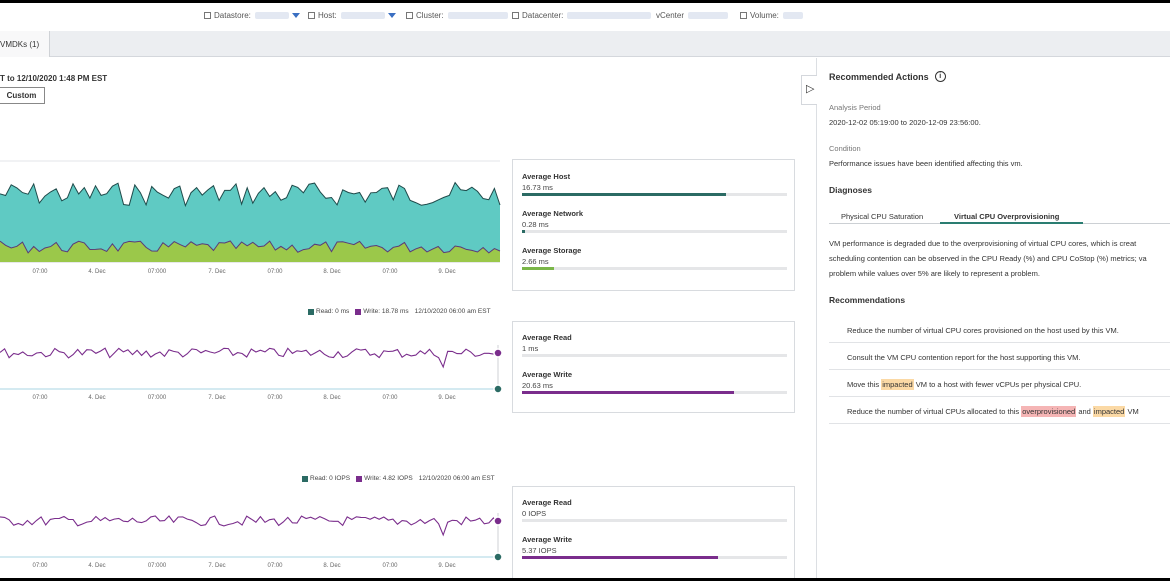  Describe the element at coordinates (250, 247) in the screenshot. I see `storage-latency-line` at that location.